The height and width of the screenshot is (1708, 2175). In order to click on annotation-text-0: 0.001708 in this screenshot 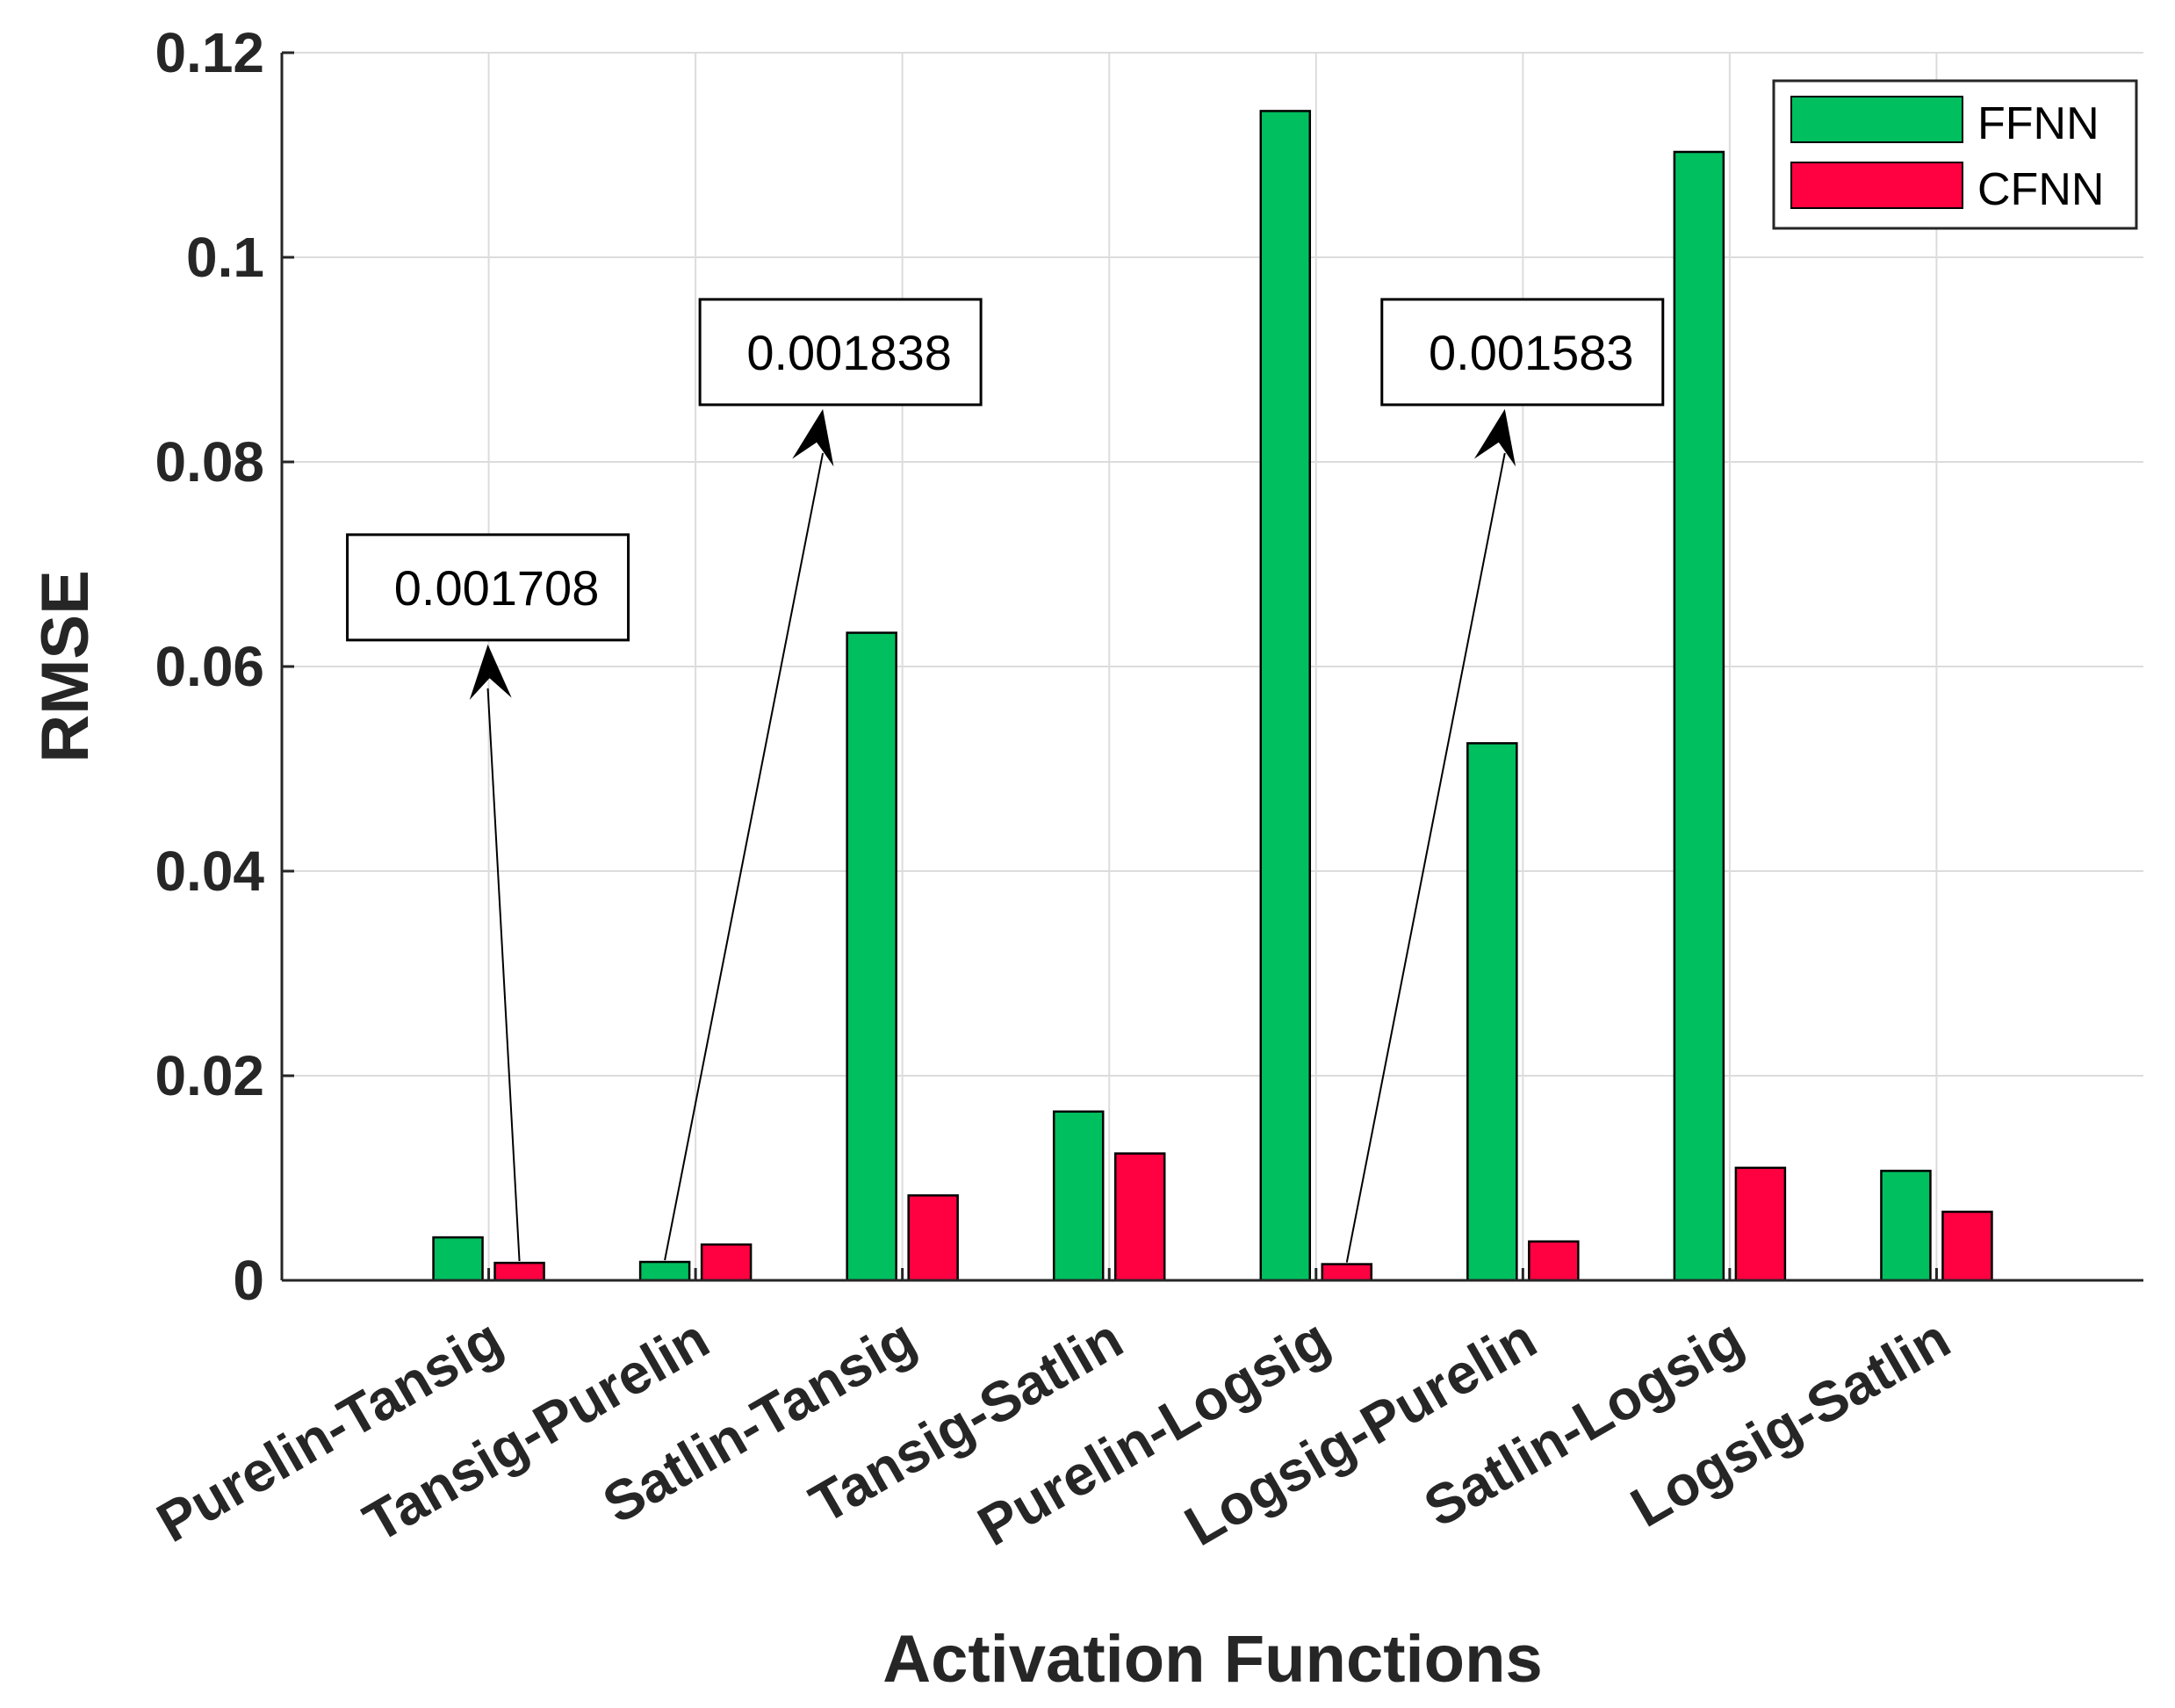, I will do `click(497, 588)`.